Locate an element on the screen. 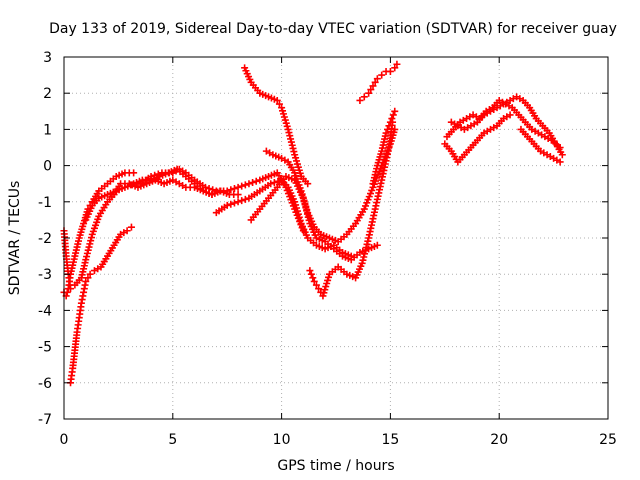  y-tick-label: 3 is located at coordinates (47, 58).